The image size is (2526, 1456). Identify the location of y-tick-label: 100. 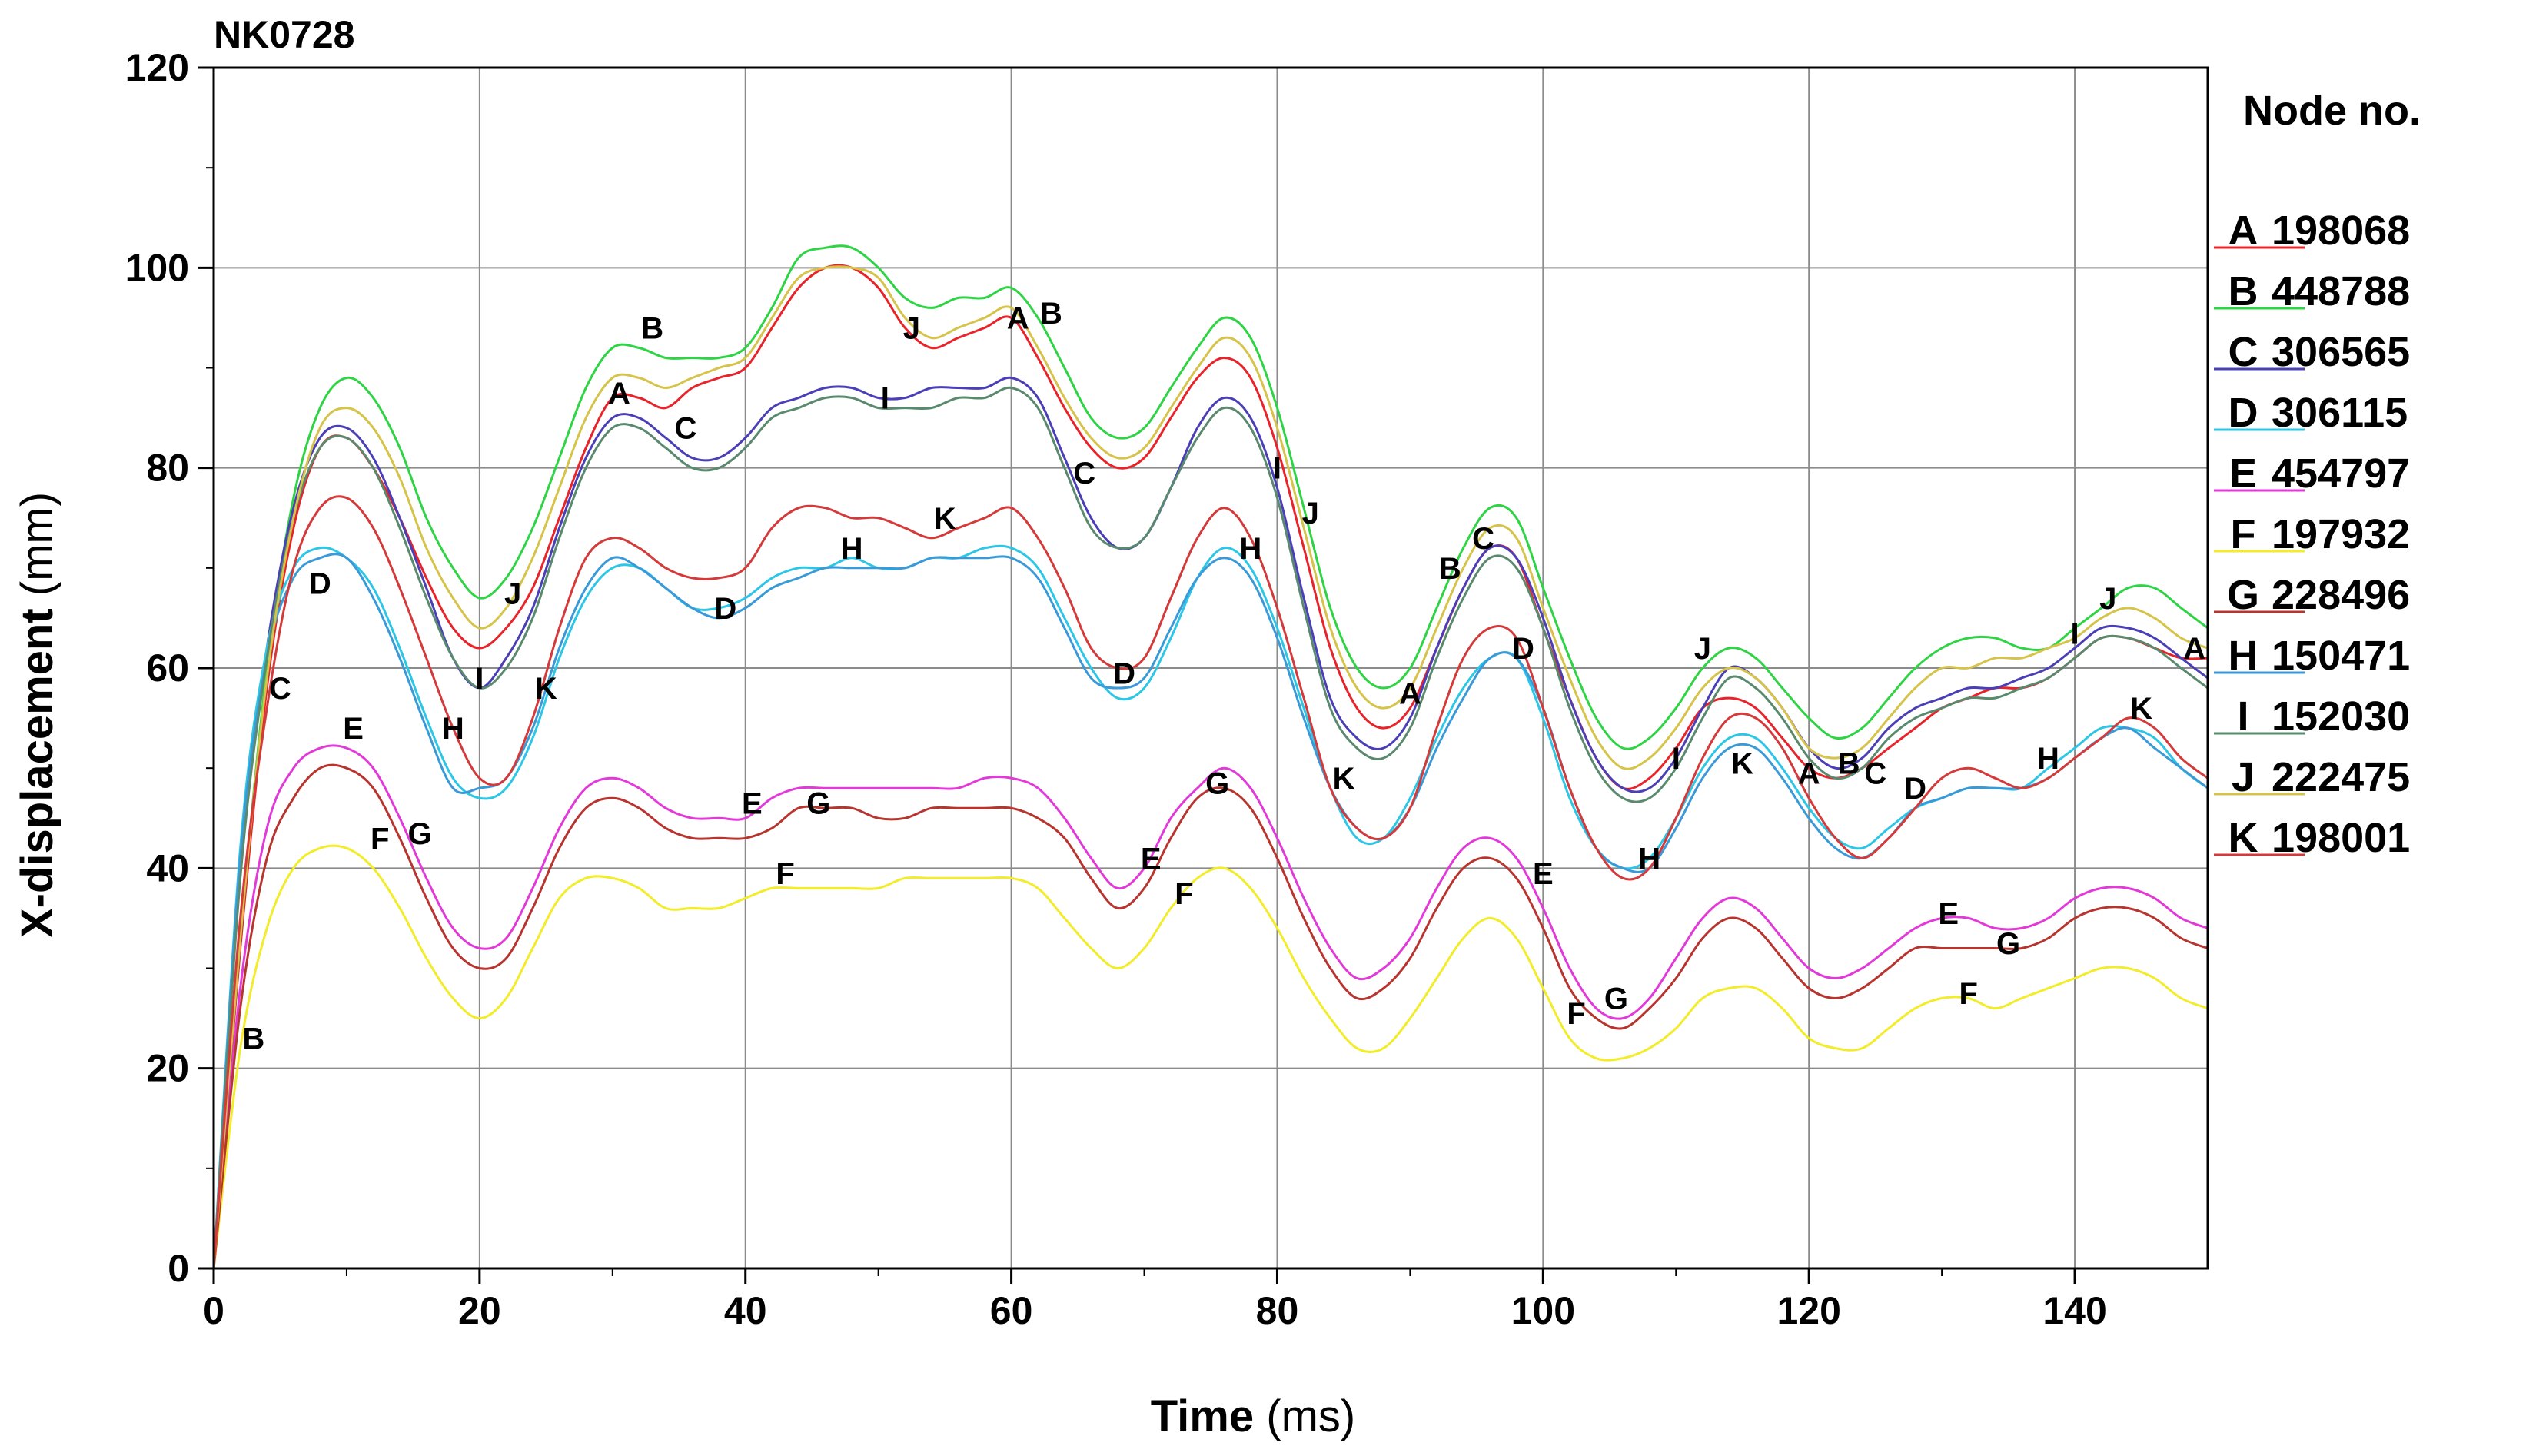
(157, 267).